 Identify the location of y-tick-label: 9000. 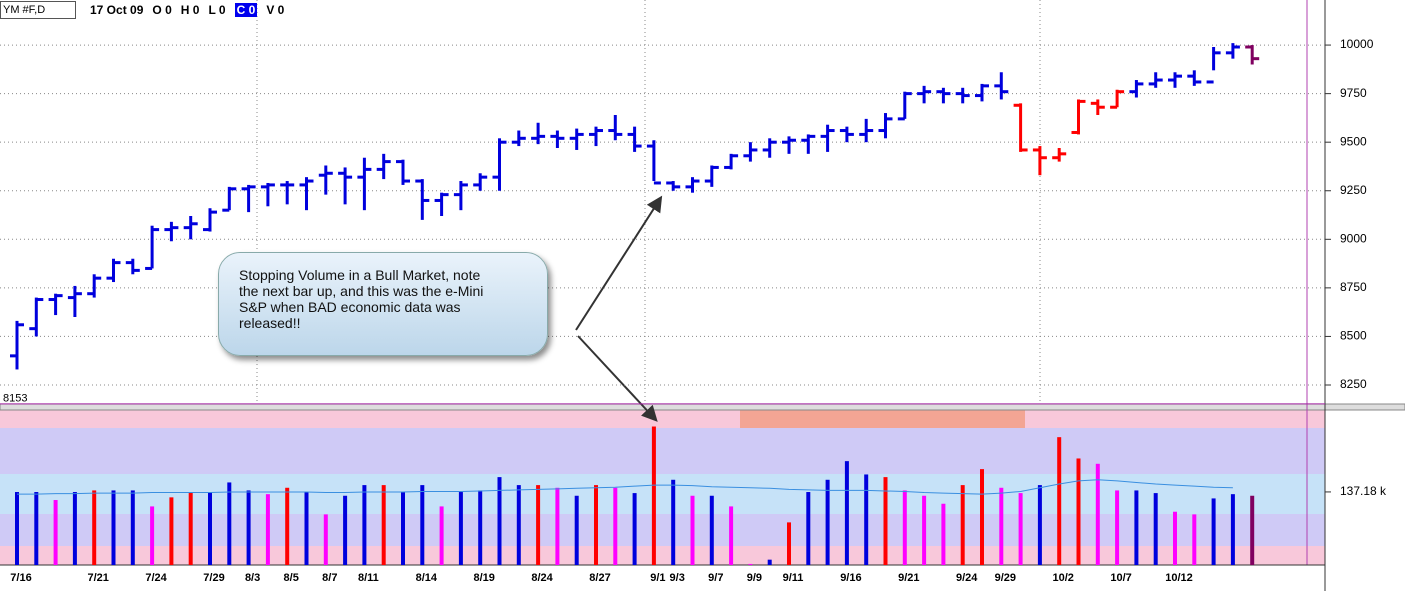
(1353, 238).